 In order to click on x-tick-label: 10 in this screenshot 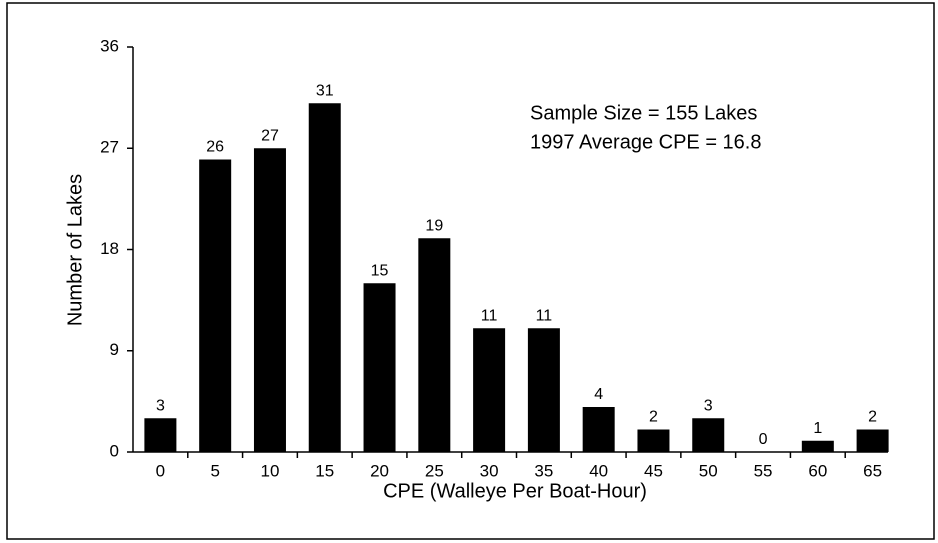, I will do `click(270, 470)`.